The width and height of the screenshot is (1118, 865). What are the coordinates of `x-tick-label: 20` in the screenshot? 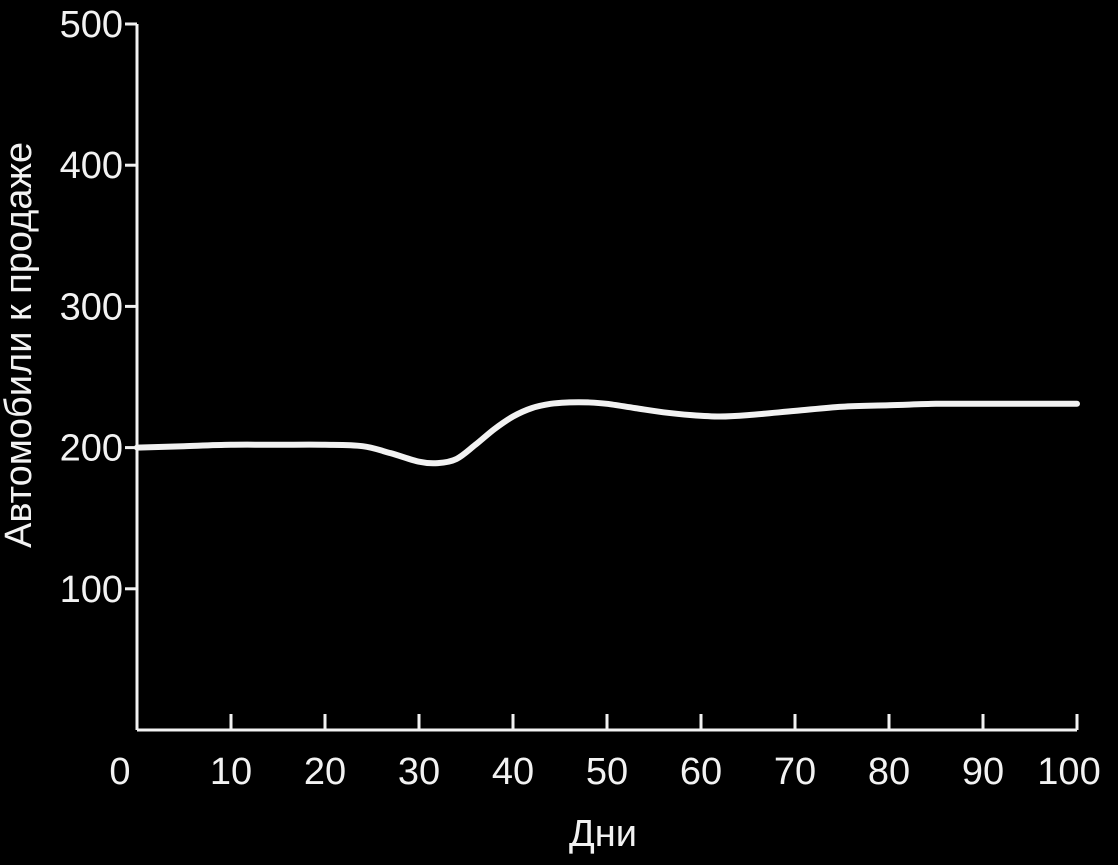 It's located at (325, 772).